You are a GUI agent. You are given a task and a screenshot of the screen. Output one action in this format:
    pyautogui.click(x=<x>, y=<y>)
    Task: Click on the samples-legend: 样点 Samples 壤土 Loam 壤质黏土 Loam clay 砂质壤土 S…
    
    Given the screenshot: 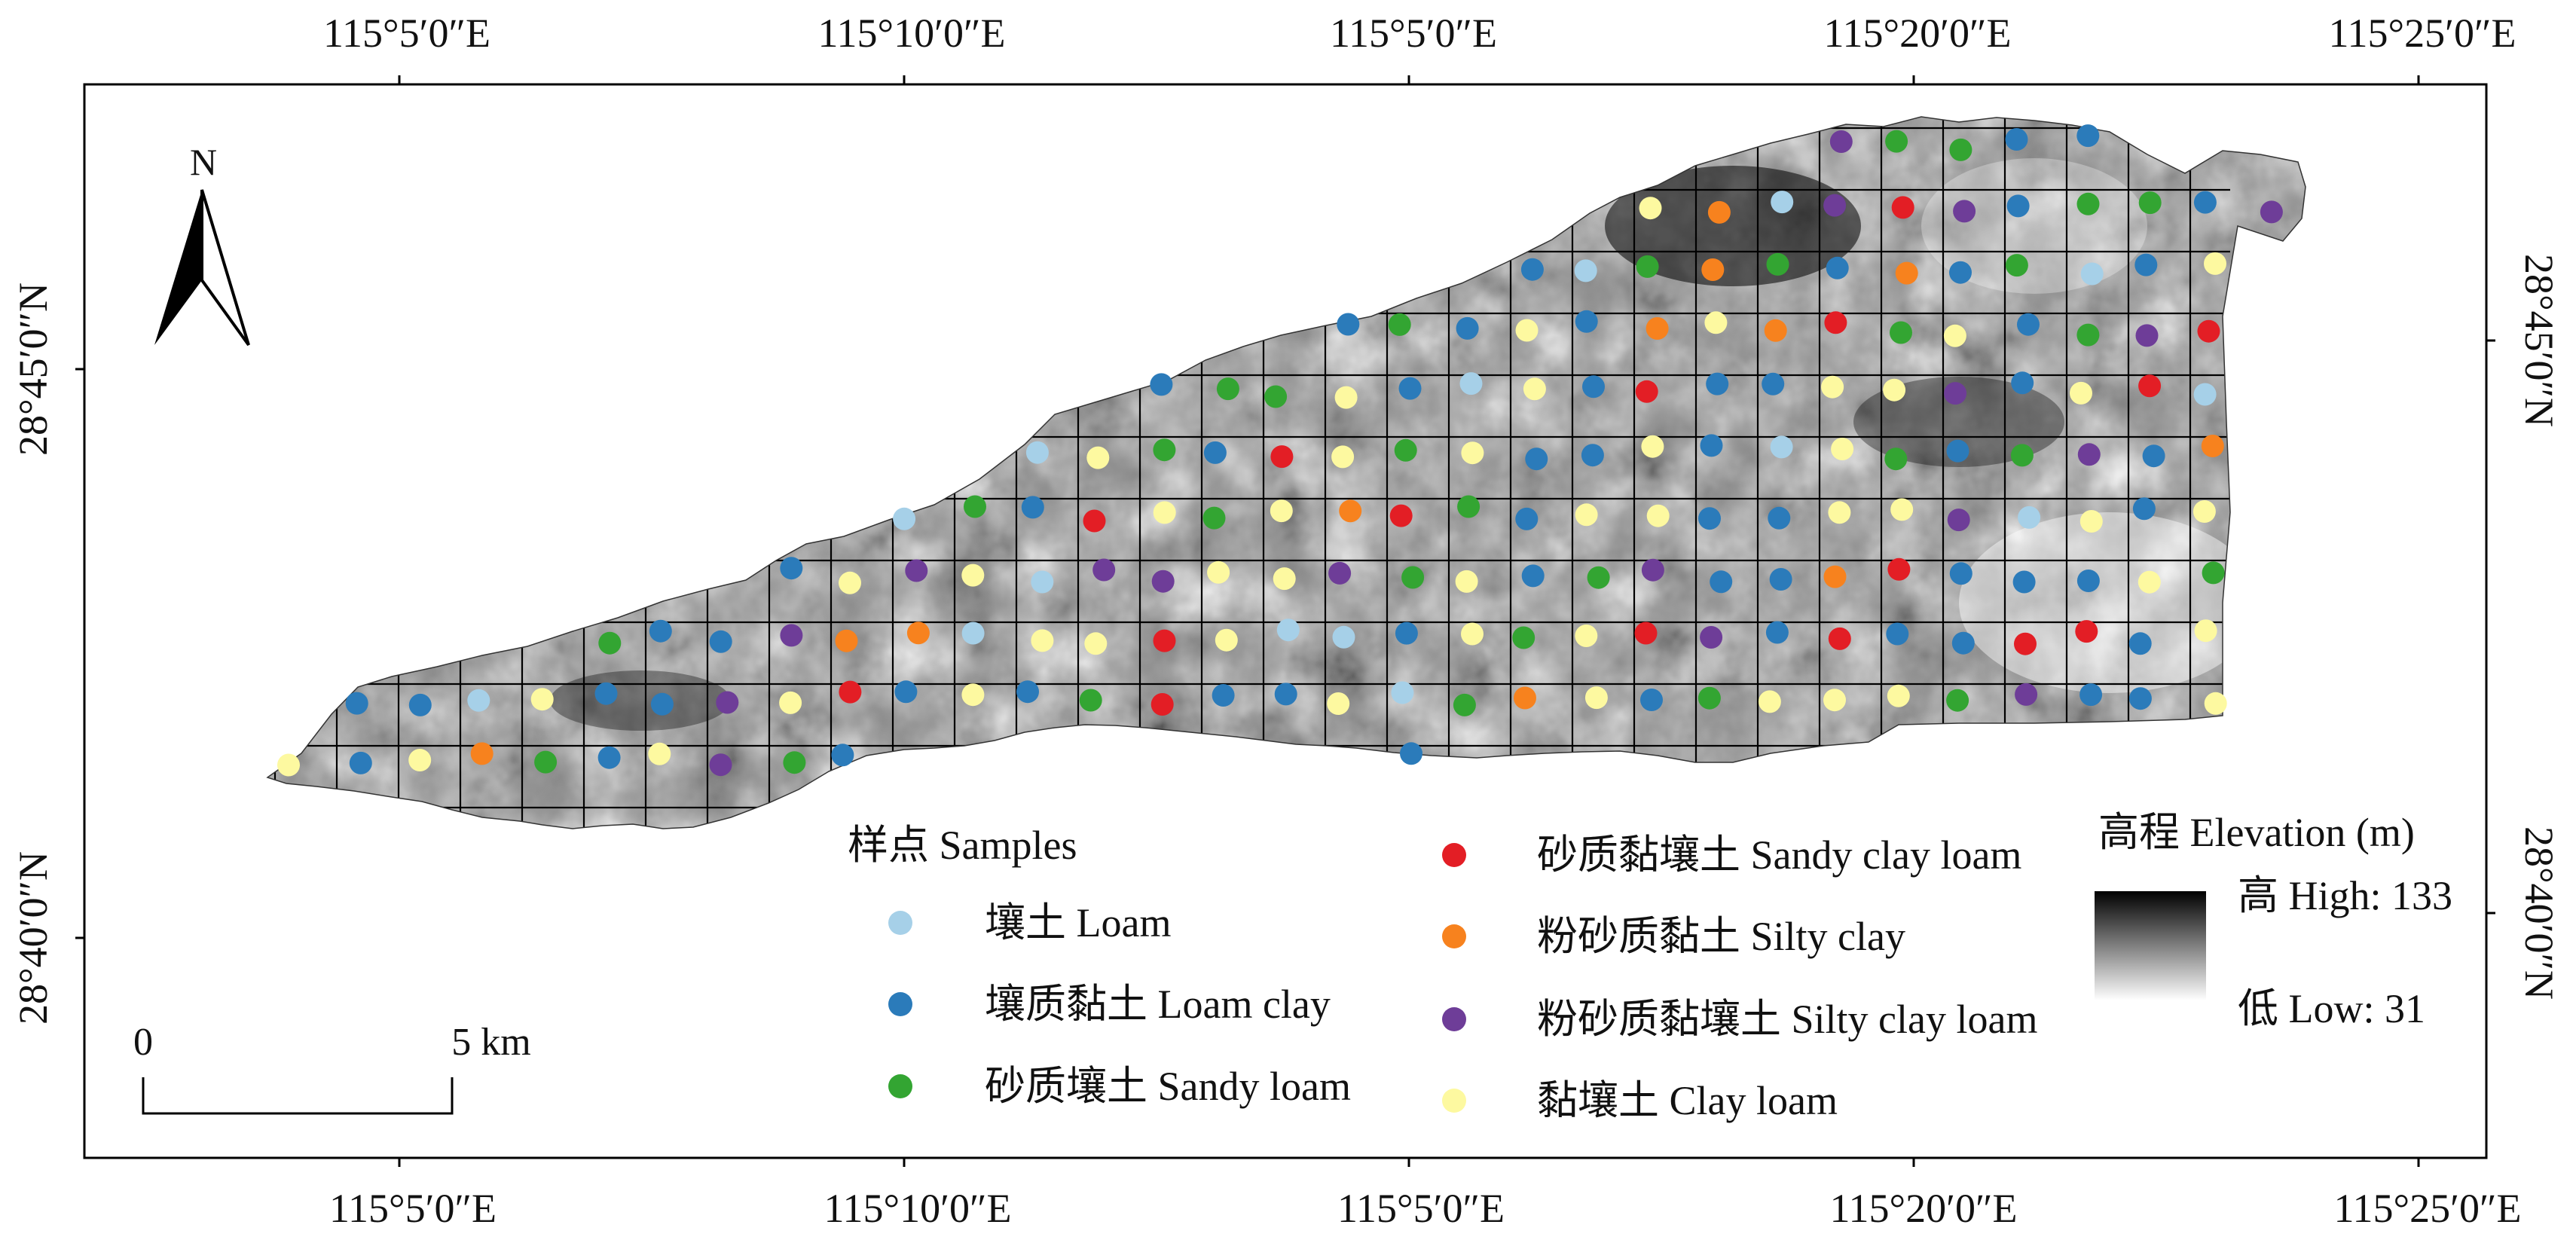 What is the action you would take?
    pyautogui.click(x=1442, y=973)
    